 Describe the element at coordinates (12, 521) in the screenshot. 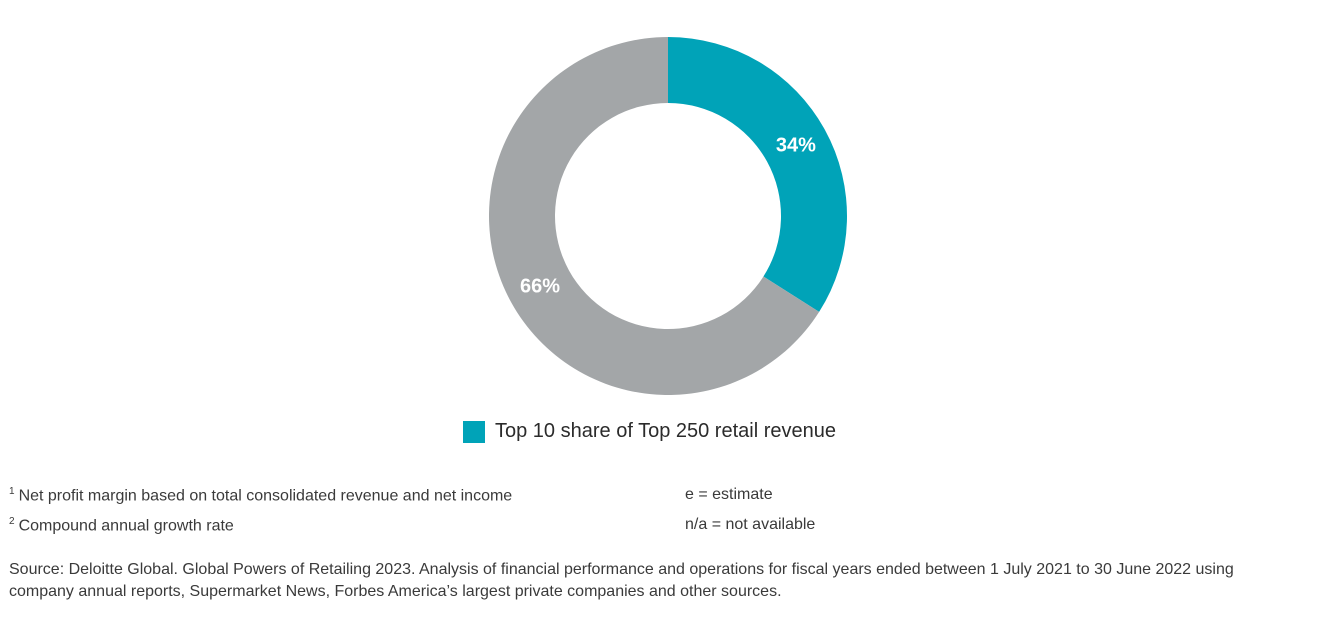

I see `footnote-2-marker: 2` at that location.